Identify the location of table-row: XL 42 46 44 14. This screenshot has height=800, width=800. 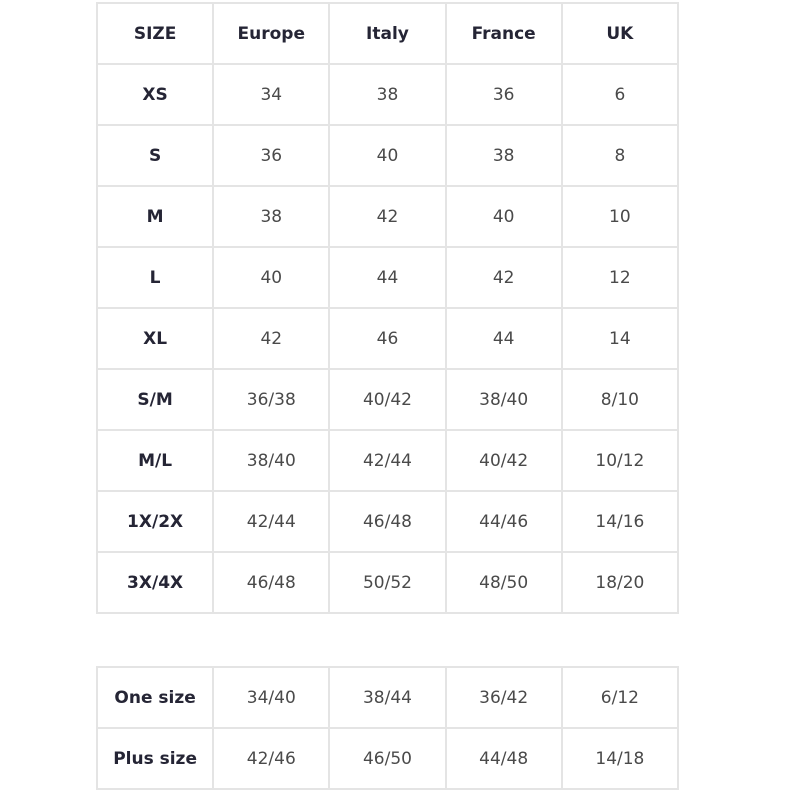
(387, 338).